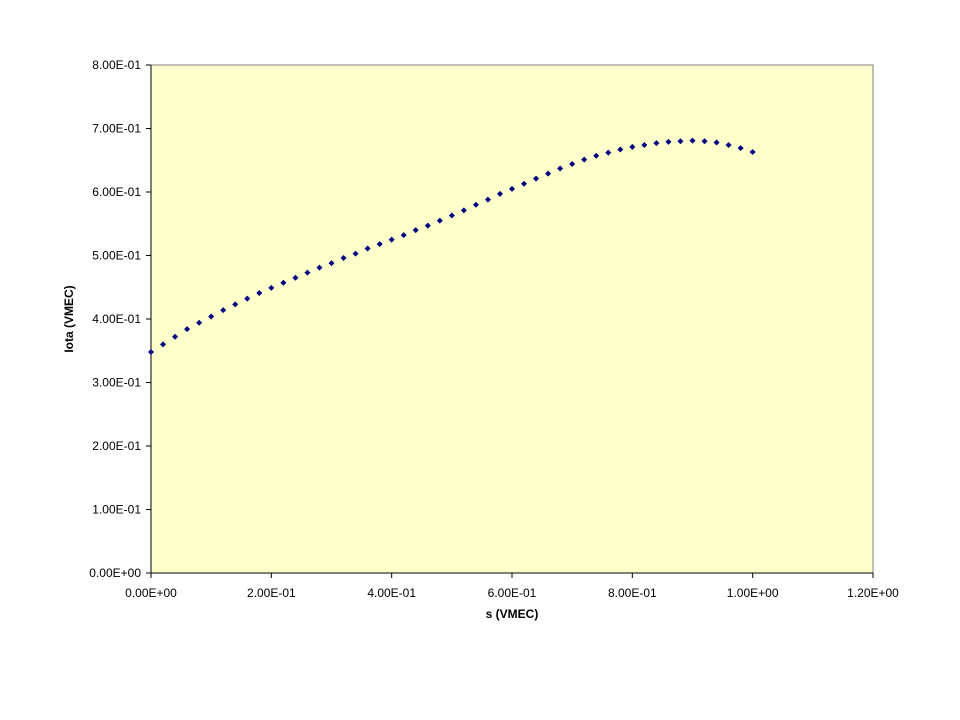 This screenshot has width=960, height=720. Describe the element at coordinates (512, 614) in the screenshot. I see `x-axis-title: s (VMEC)` at that location.